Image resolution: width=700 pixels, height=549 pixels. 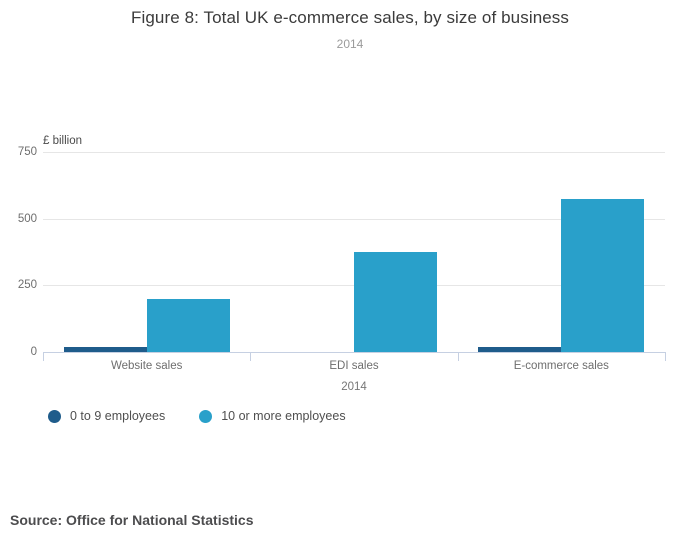 I want to click on y-axis-unit-label: £ billion, so click(x=62, y=141).